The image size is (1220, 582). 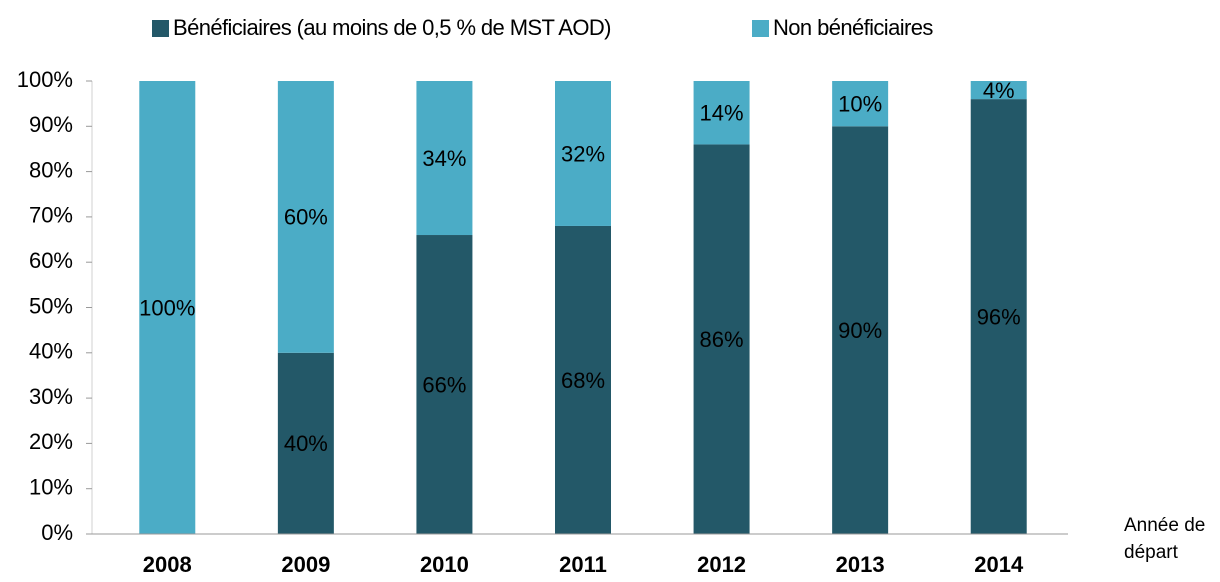 I want to click on y-tick-label: 40%, so click(x=51, y=351).